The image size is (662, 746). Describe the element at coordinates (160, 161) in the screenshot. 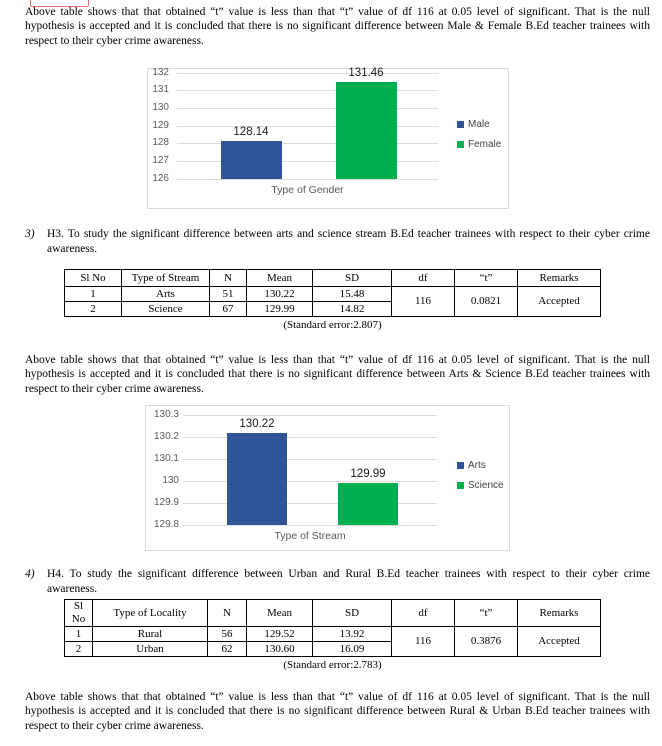

I see `y-axis-tick-label: 127` at that location.